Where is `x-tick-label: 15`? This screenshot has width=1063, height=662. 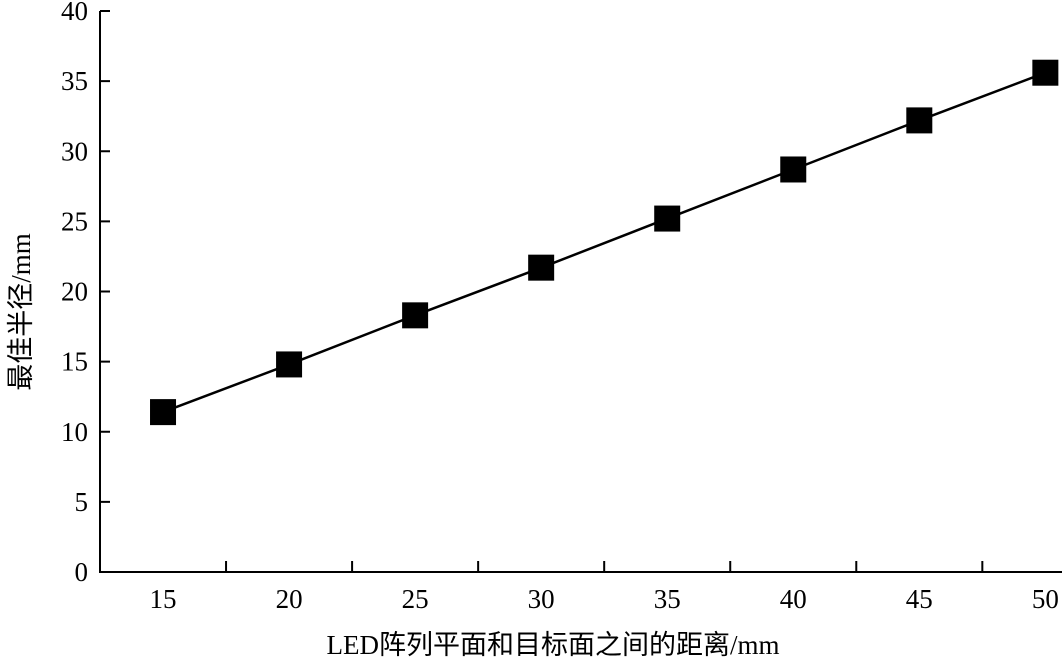 x-tick-label: 15 is located at coordinates (163, 599).